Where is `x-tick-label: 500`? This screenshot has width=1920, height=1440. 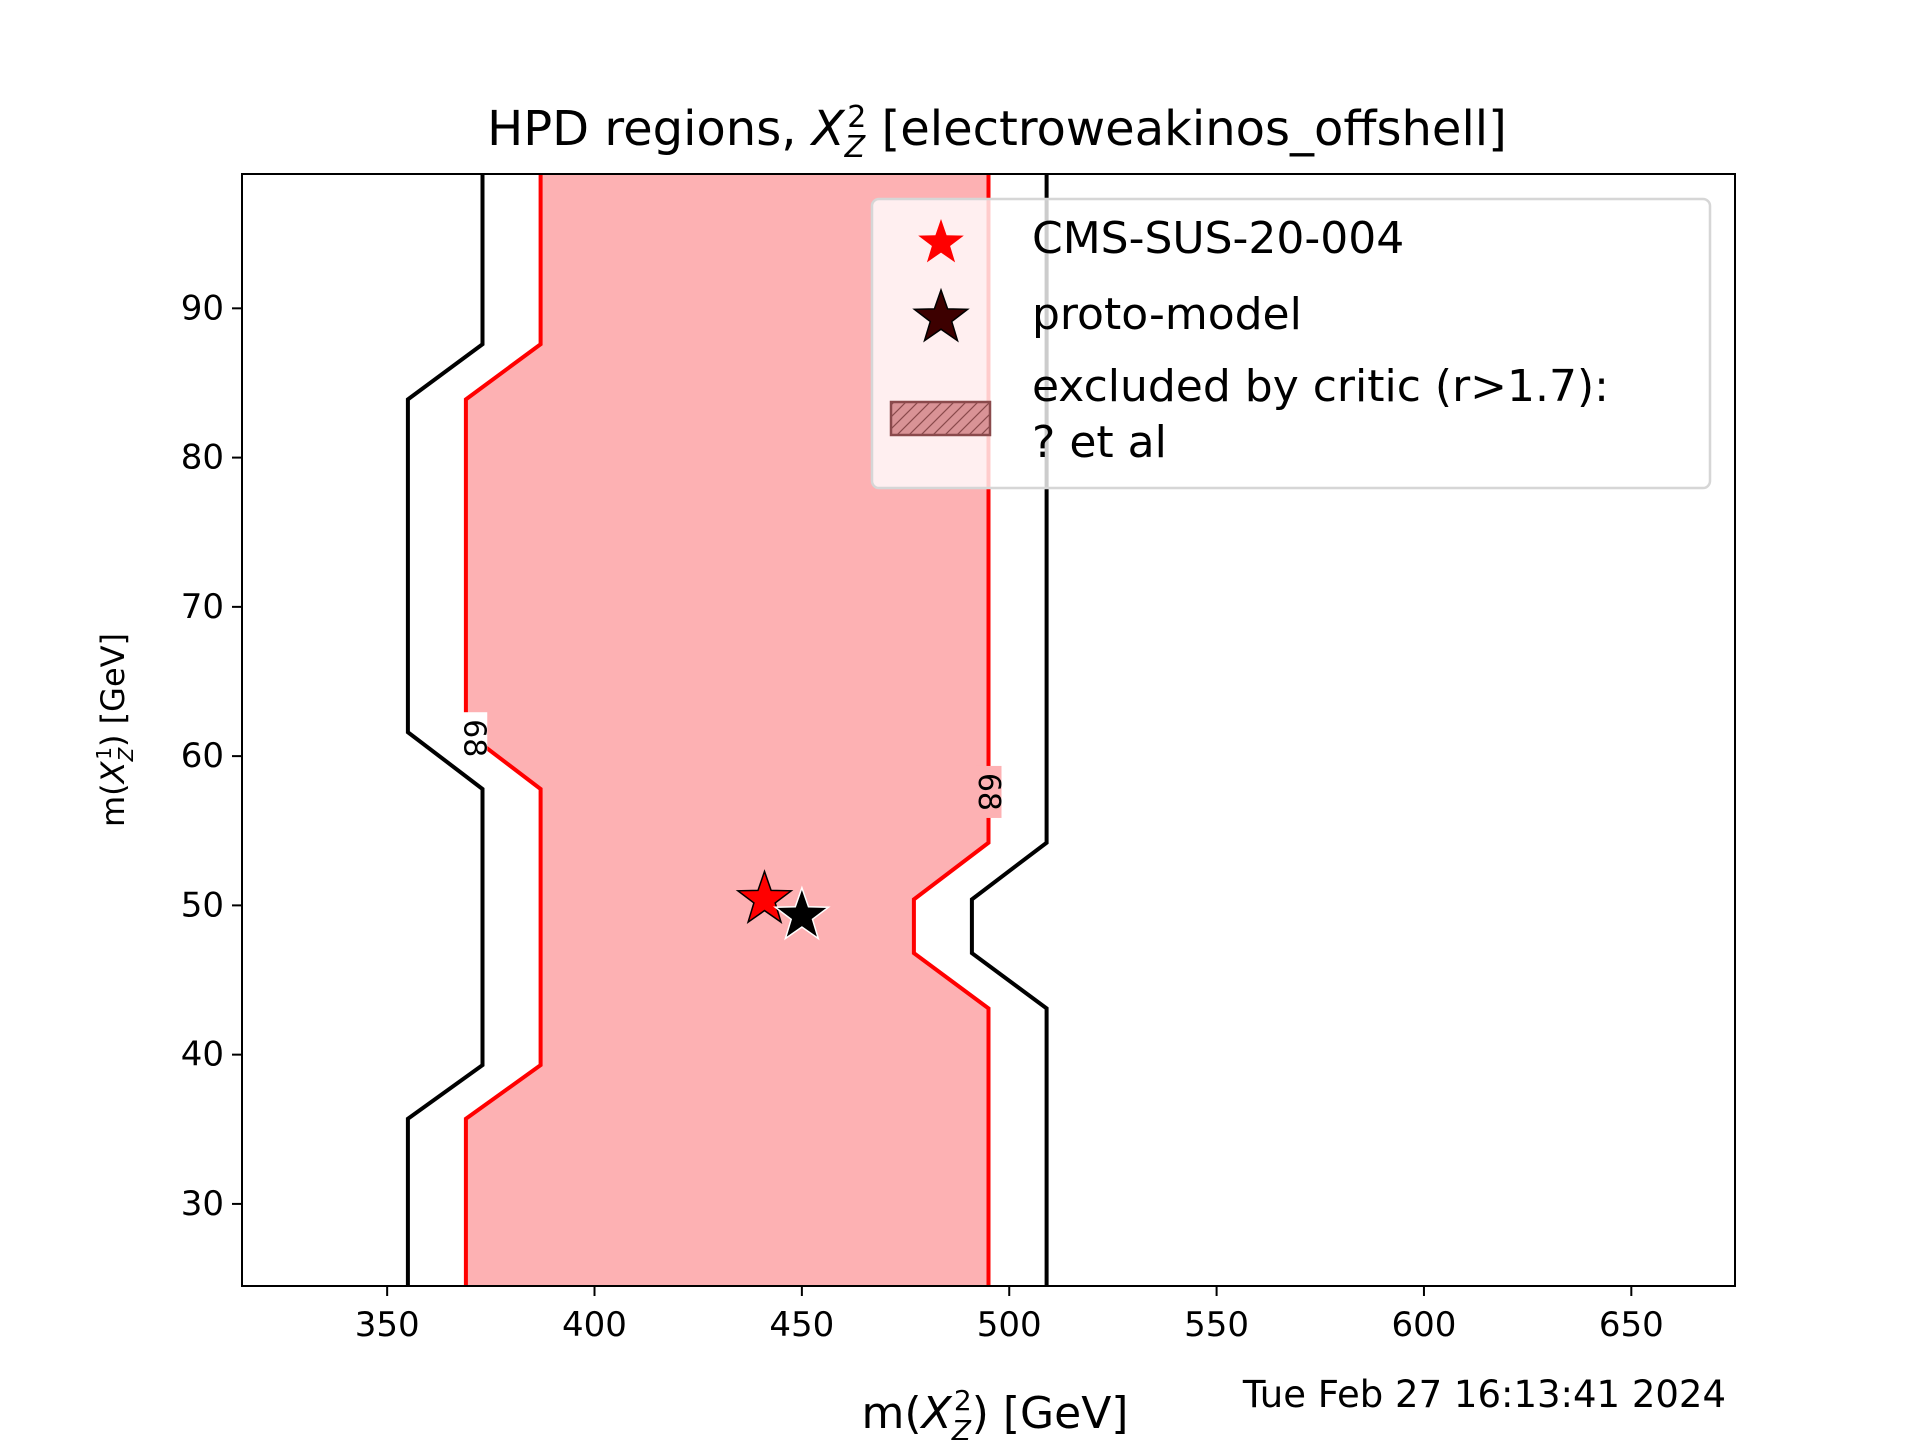 x-tick-label: 500 is located at coordinates (1009, 1325).